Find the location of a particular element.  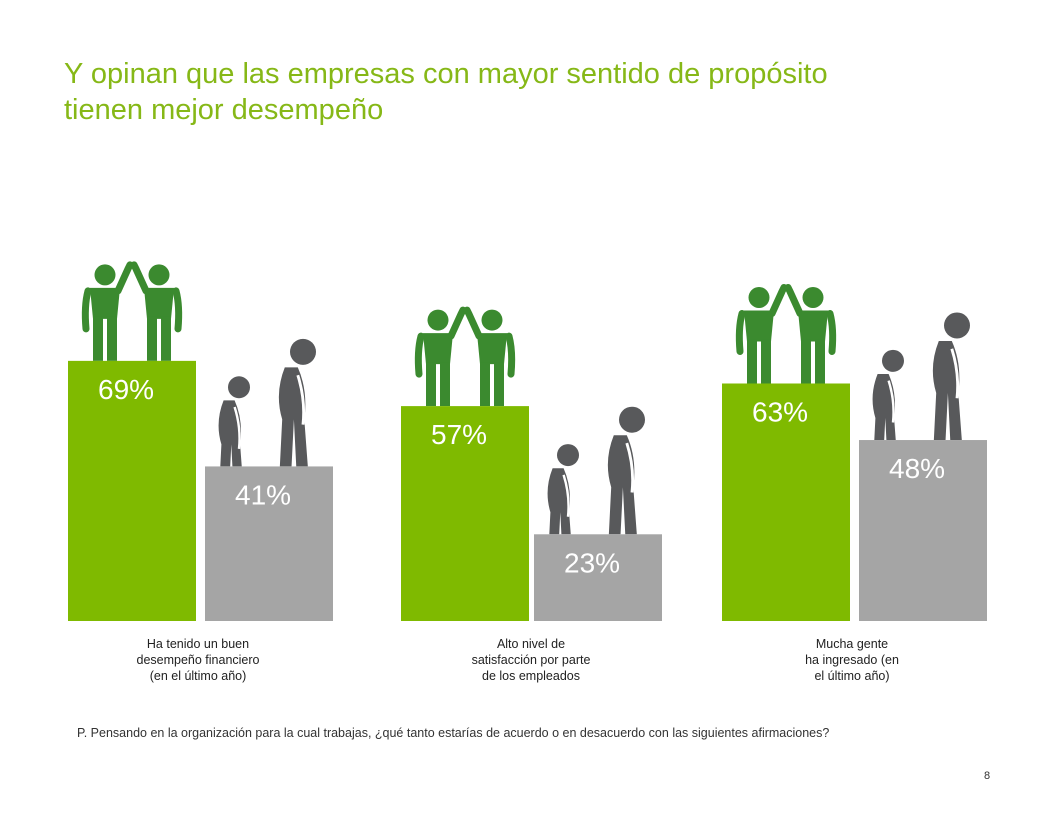

bar-low-label-3: 48% is located at coordinates (917, 468).